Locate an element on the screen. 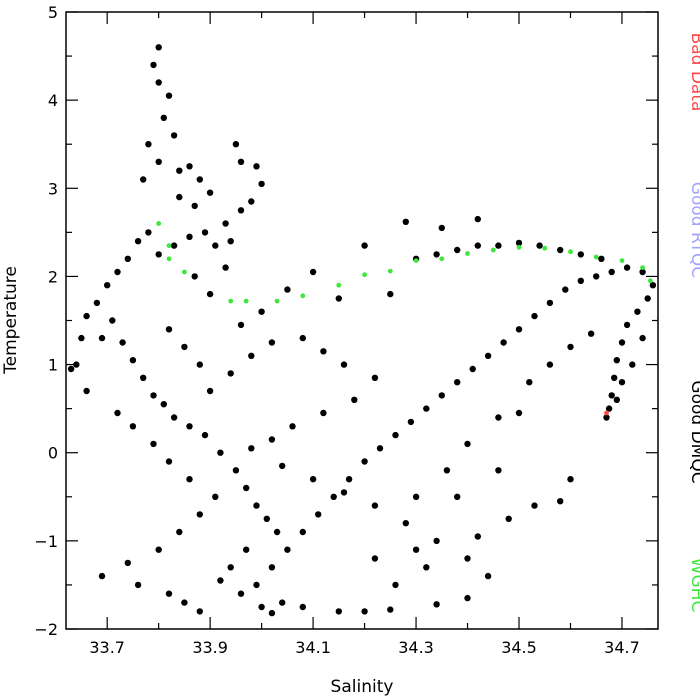 This screenshot has height=700, width=700. legend-bad-data: Bad Data is located at coordinates (693, 72).